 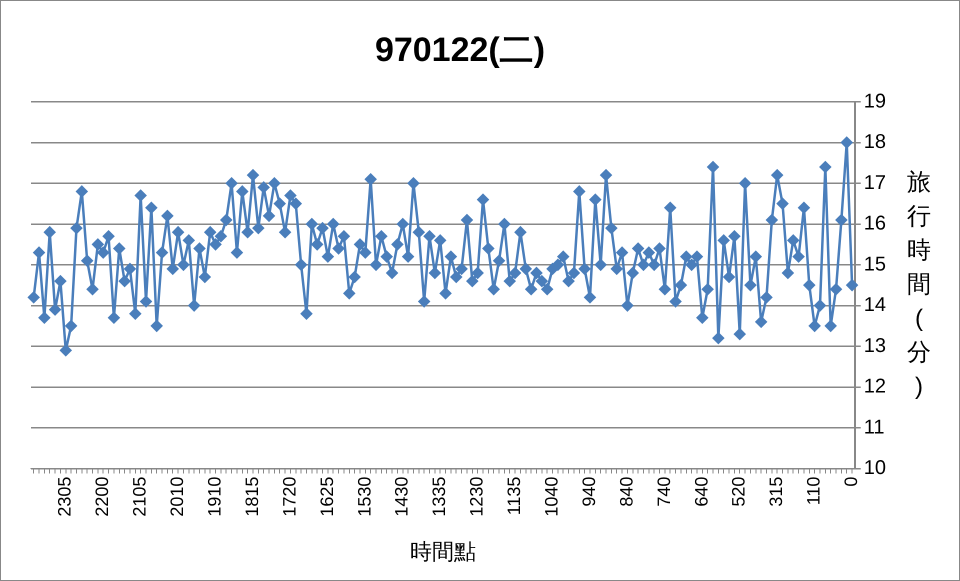 What do you see at coordinates (514, 496) in the screenshot?
I see `x-tick-label: 1135` at bounding box center [514, 496].